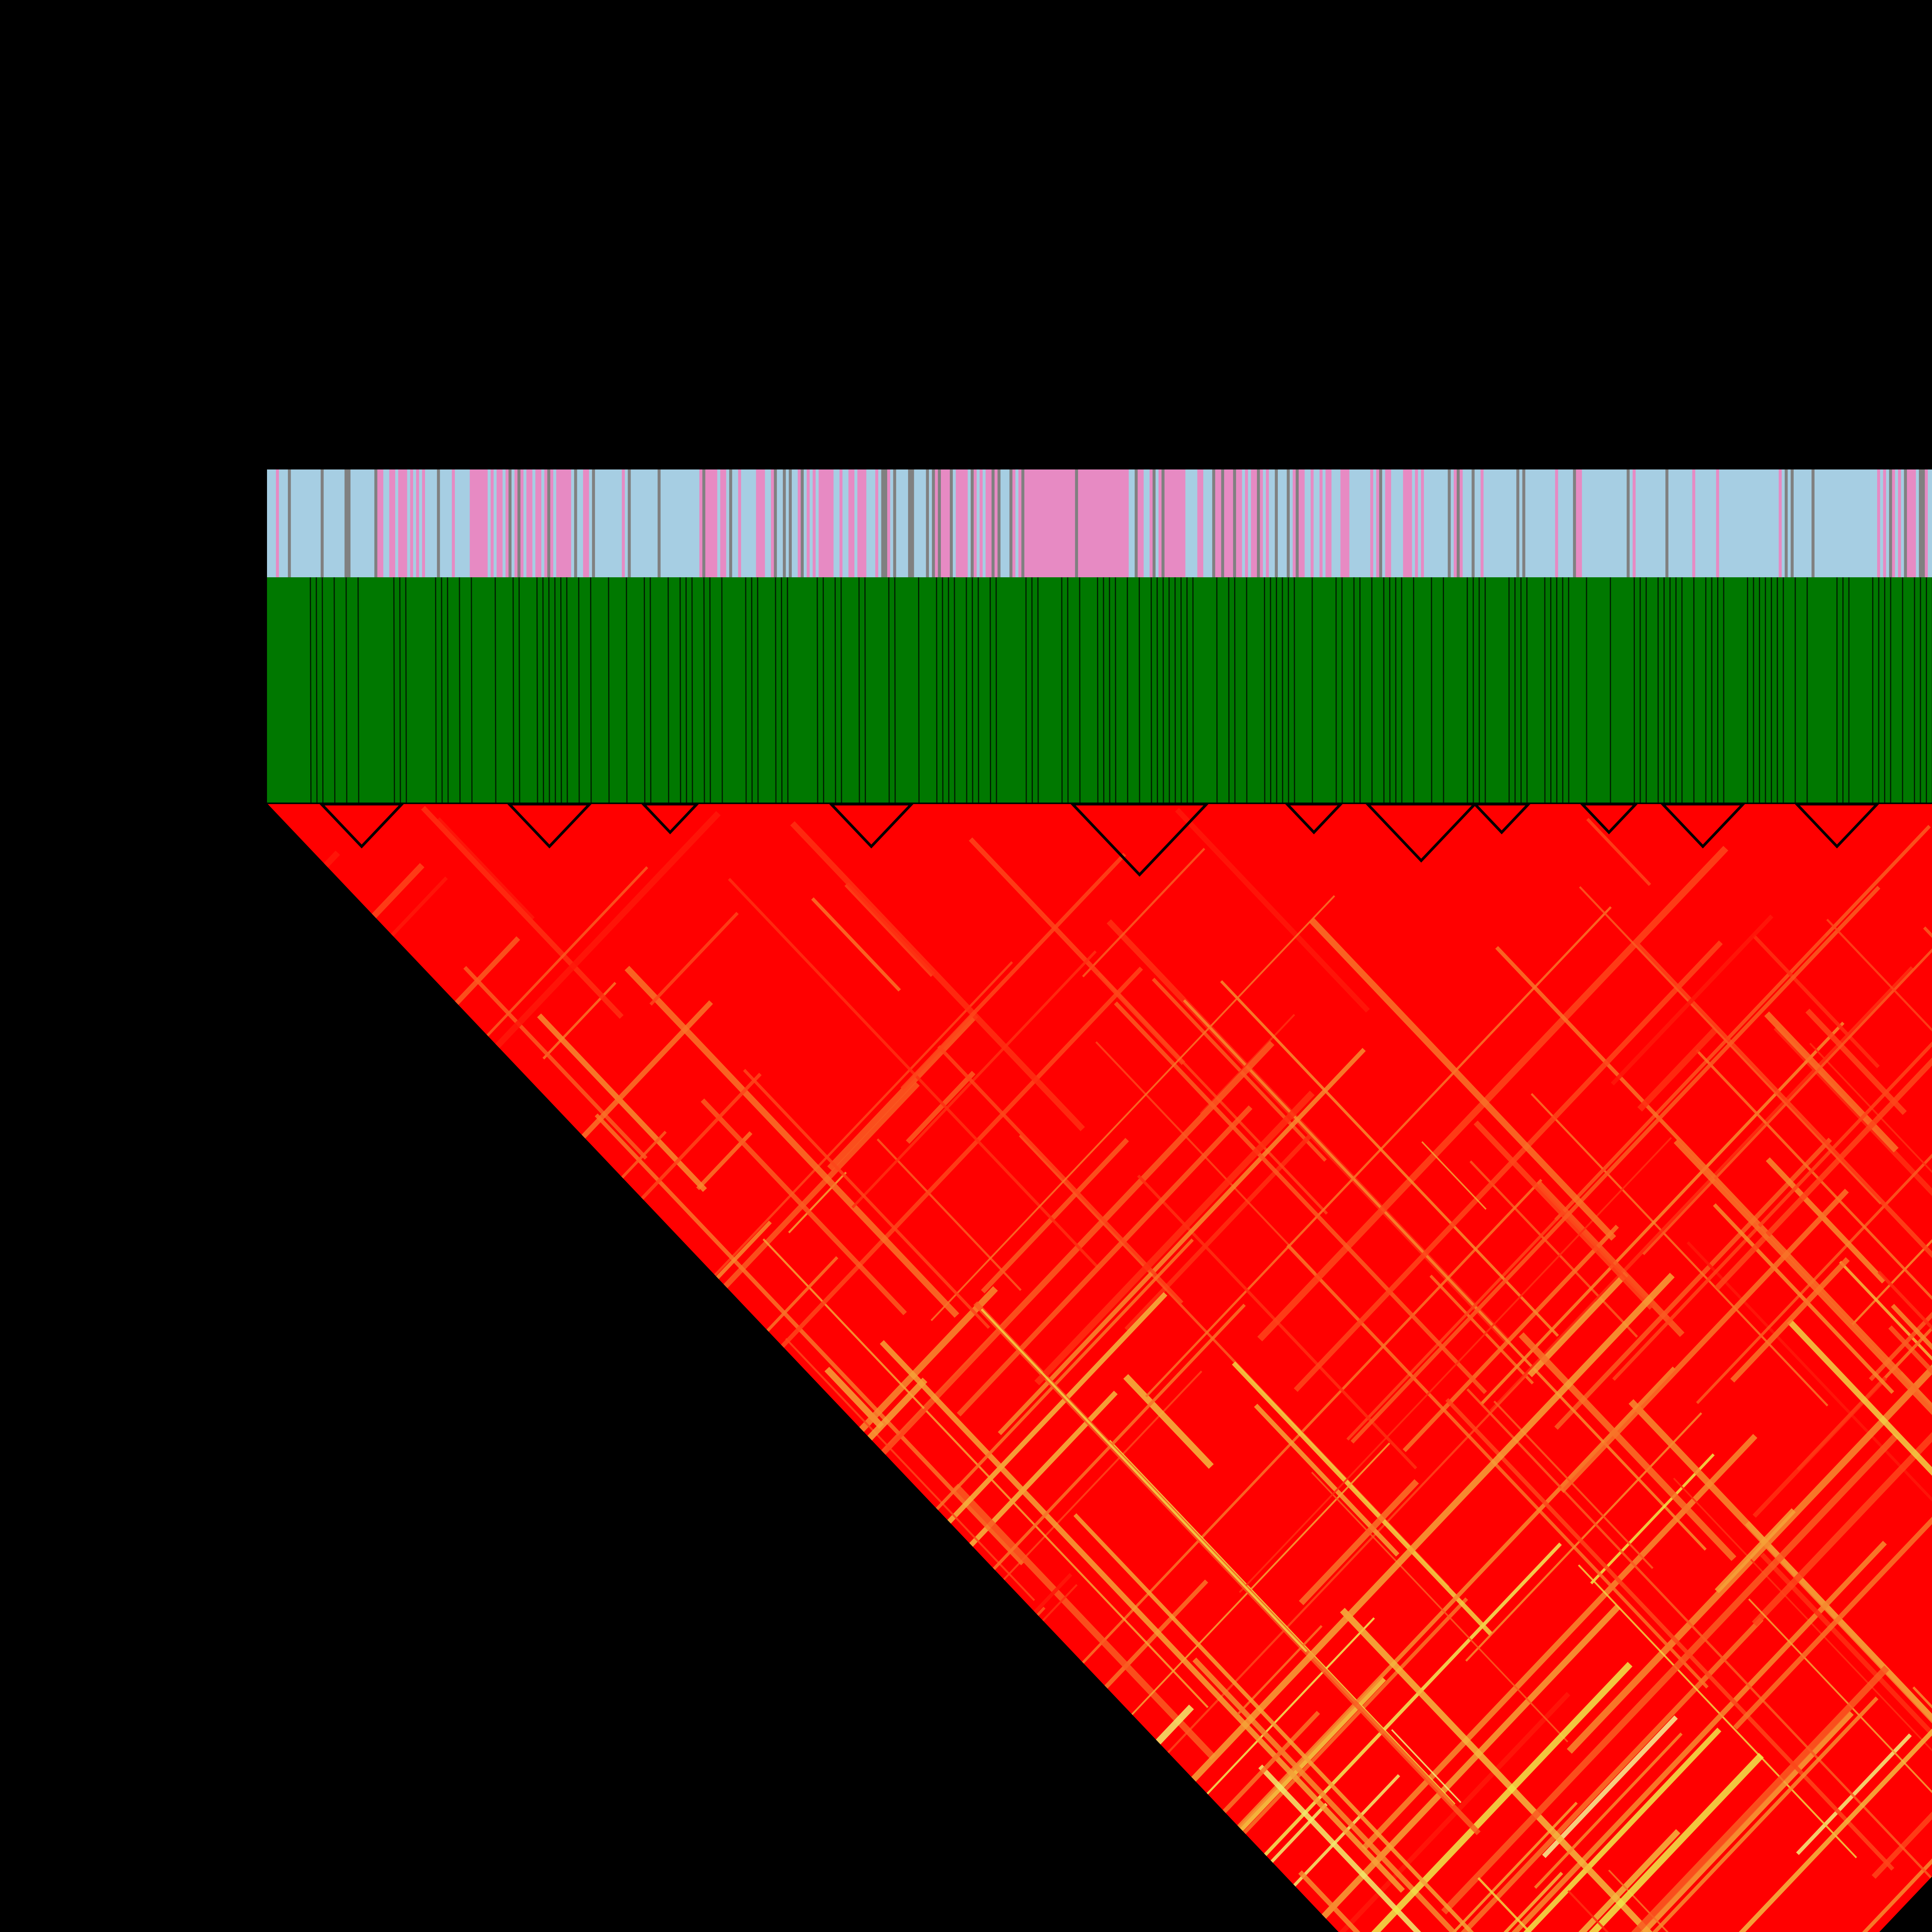 The image size is (1932, 1932). Describe the element at coordinates (1099, 523) in the screenshot. I see `marker-category-bar` at that location.